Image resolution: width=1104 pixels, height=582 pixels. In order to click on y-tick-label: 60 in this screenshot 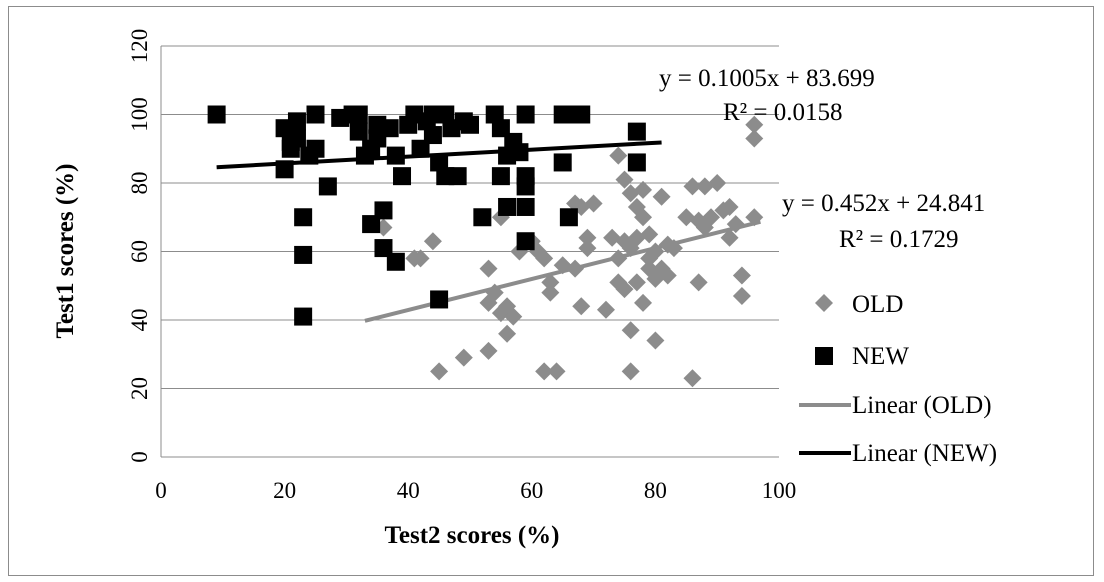, I will do `click(139, 251)`.